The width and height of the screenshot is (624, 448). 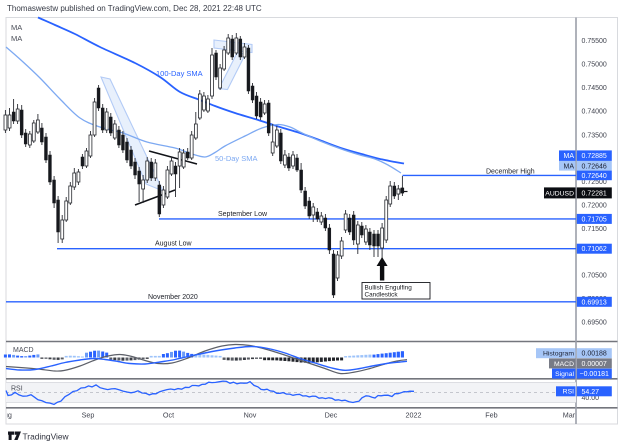 I want to click on svg-text: September Low, so click(x=243, y=214).